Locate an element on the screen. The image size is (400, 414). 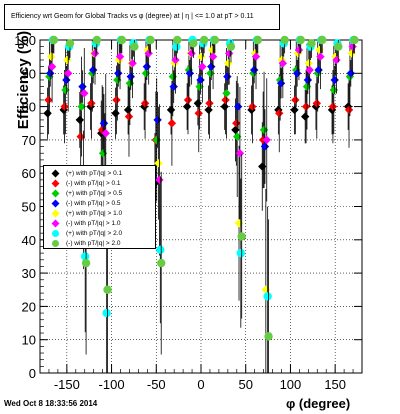
y-axis-label: Efficiency (%) is located at coordinates (23, 80).